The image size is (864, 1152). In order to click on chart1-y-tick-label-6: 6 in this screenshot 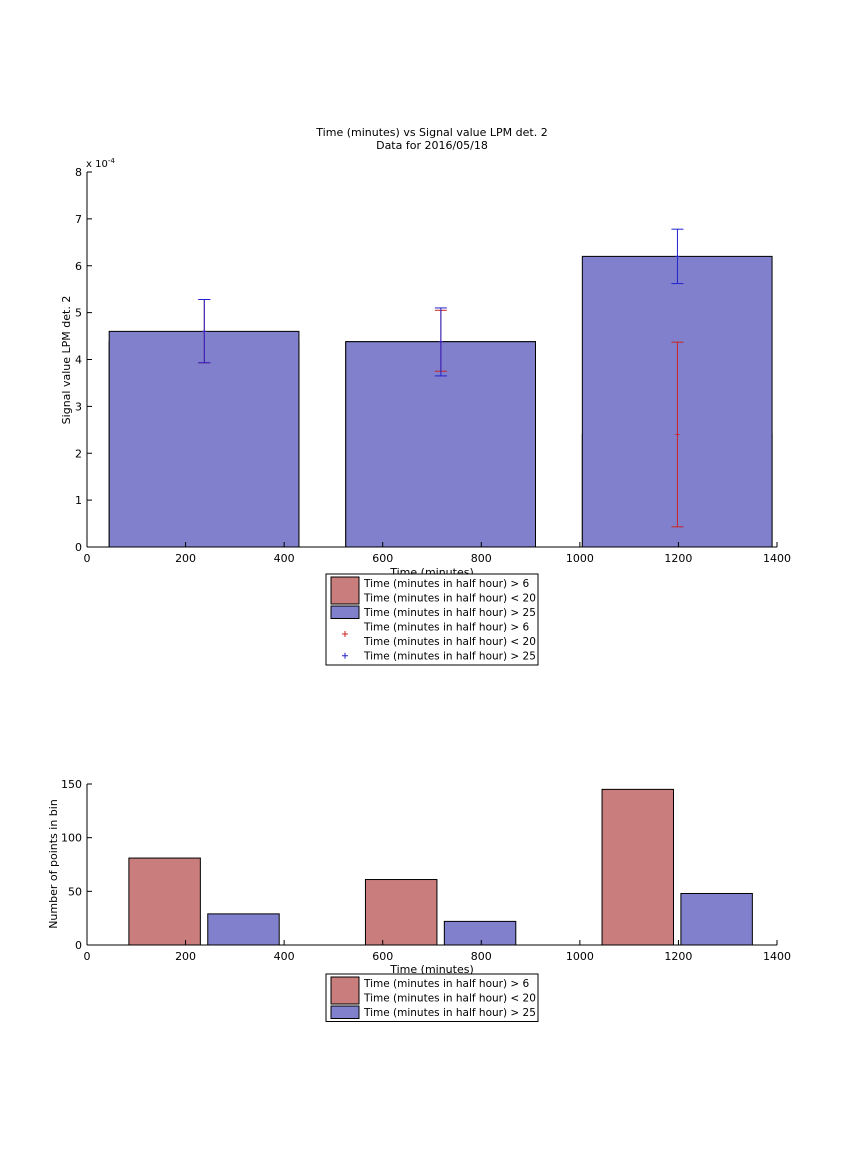, I will do `click(78, 266)`.